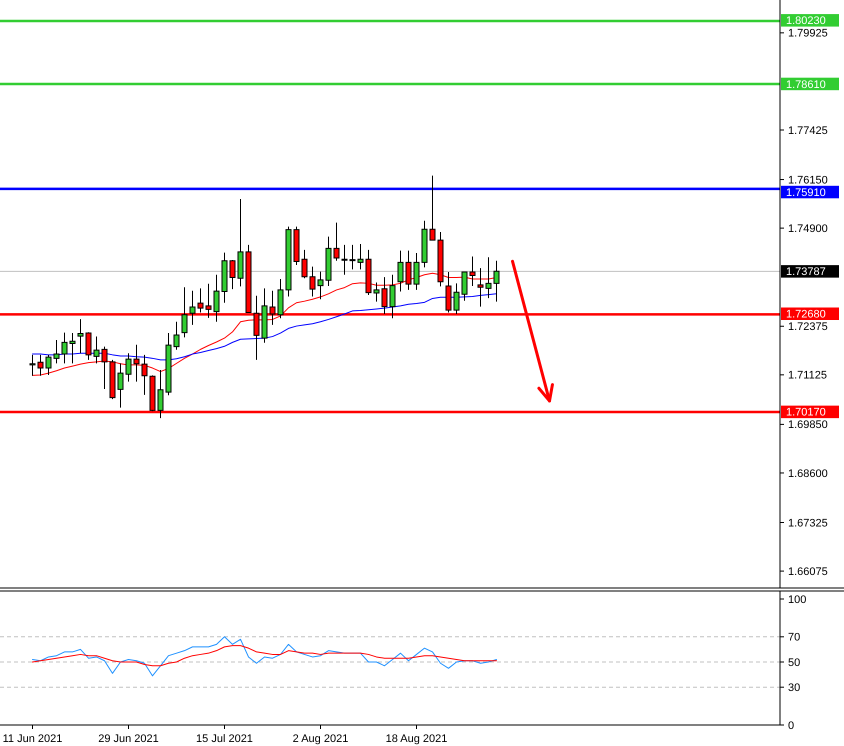  I want to click on ref-line-label: 1.70170, so click(806, 412).